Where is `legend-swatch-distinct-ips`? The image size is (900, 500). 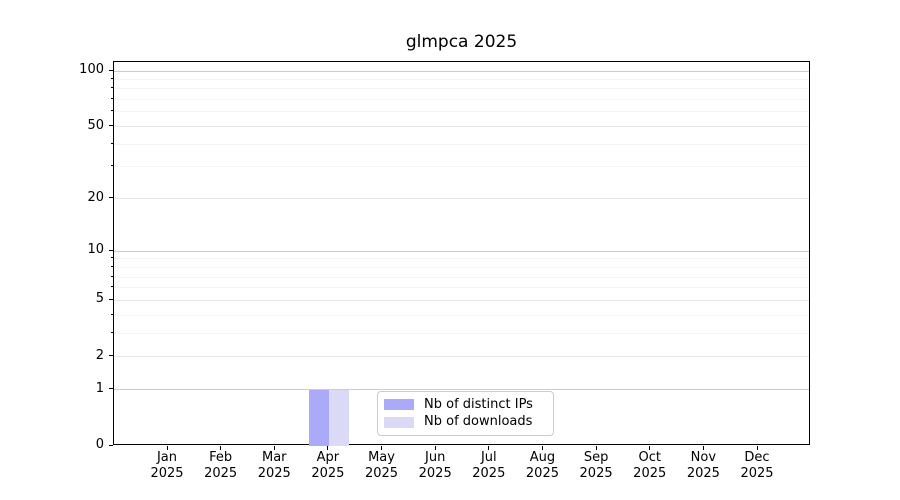 legend-swatch-distinct-ips is located at coordinates (399, 405).